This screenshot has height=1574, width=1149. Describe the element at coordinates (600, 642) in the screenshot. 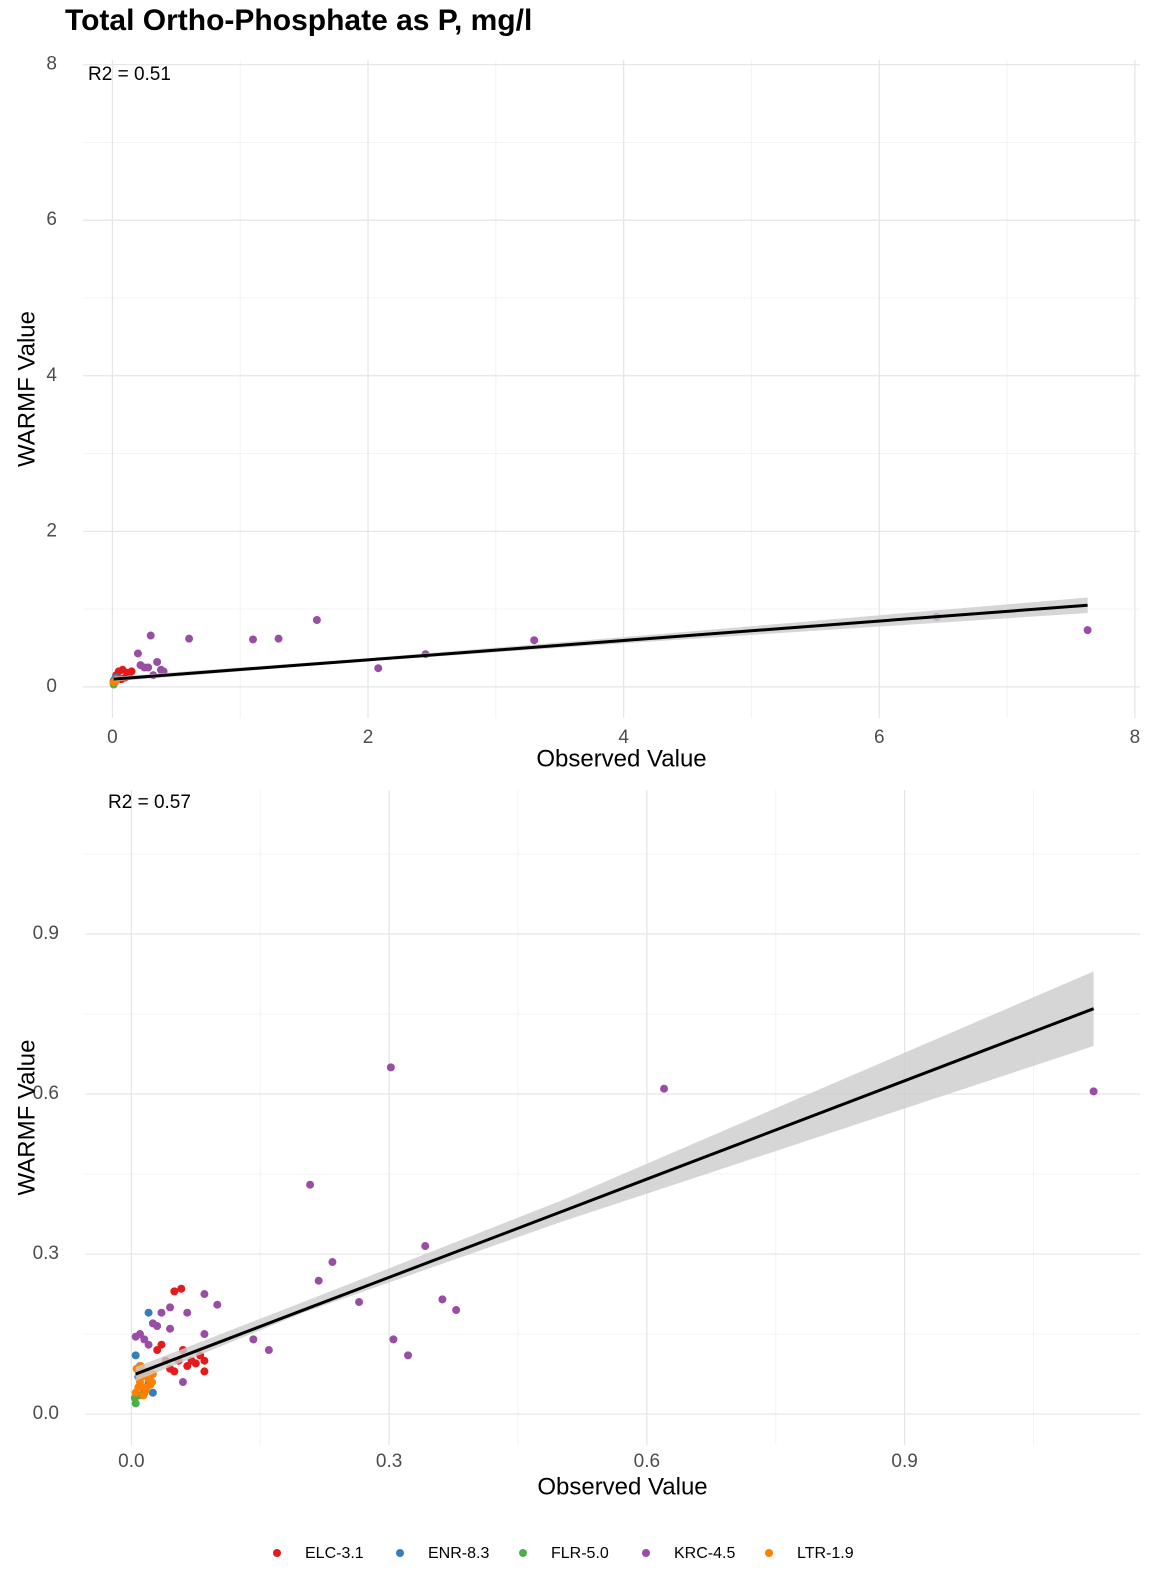

I see `fit-line` at that location.